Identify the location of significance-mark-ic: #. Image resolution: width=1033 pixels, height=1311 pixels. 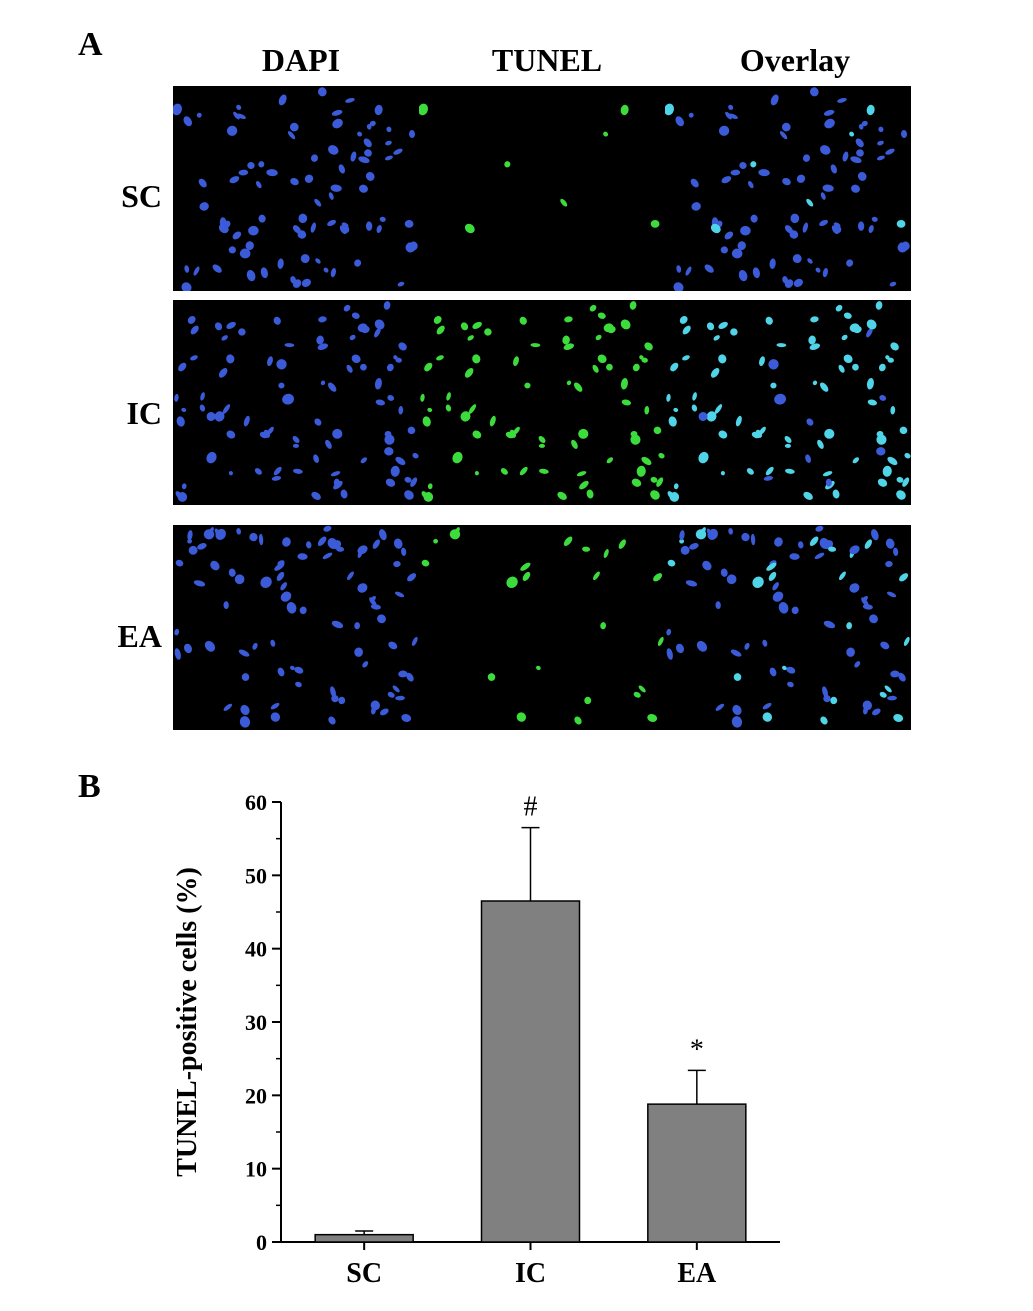
(531, 807).